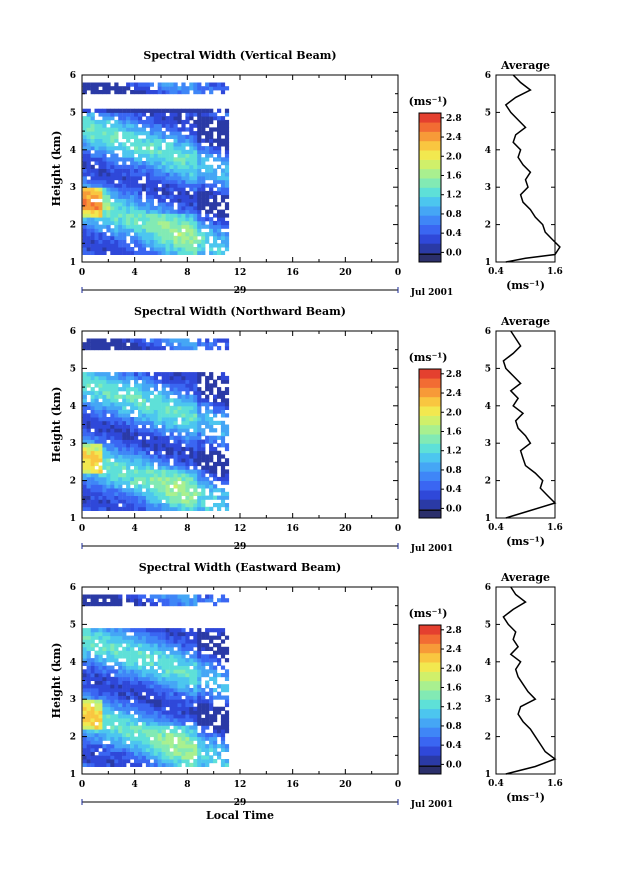 The height and width of the screenshot is (875, 618). What do you see at coordinates (398, 785) in the screenshot?
I see `x-tick-label: 0` at bounding box center [398, 785].